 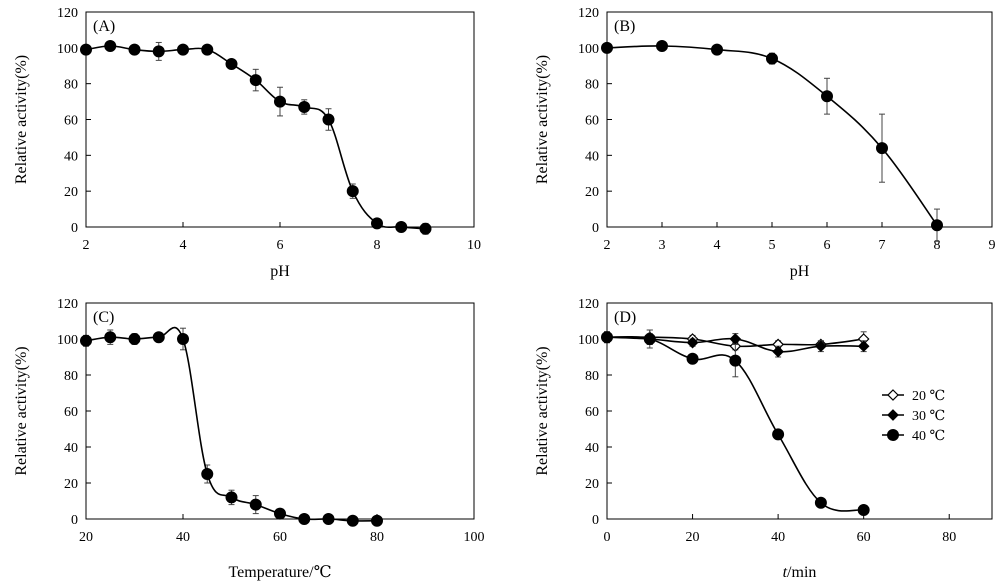 I want to click on x-tick-label: 2, so click(x=607, y=245).